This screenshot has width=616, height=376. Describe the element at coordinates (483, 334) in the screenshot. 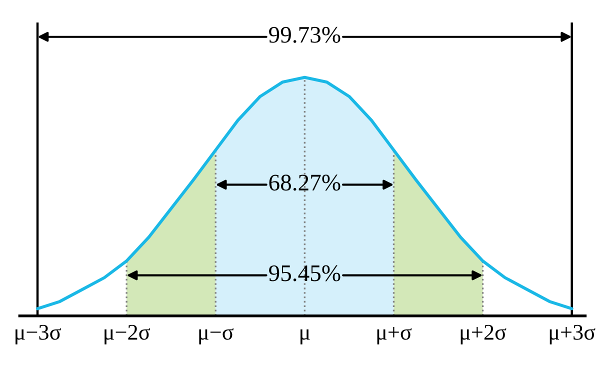

I see `x-tick-label: μ+2σ` at that location.